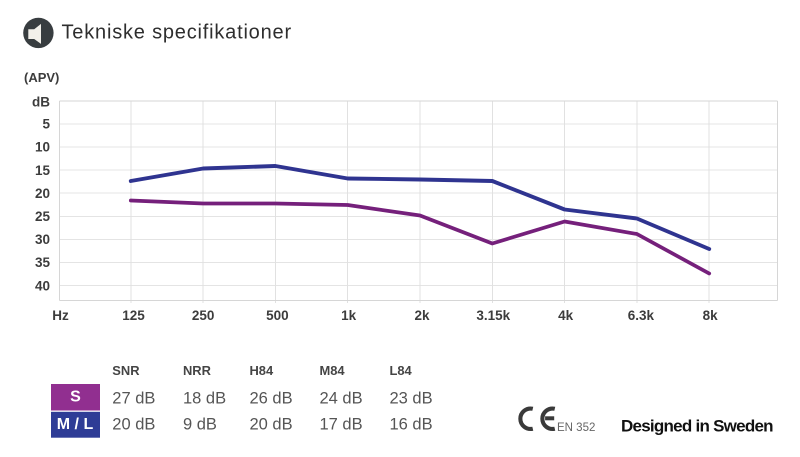 This screenshot has height=457, width=800. Describe the element at coordinates (711, 315) in the screenshot. I see `svg-text: 8k` at that location.